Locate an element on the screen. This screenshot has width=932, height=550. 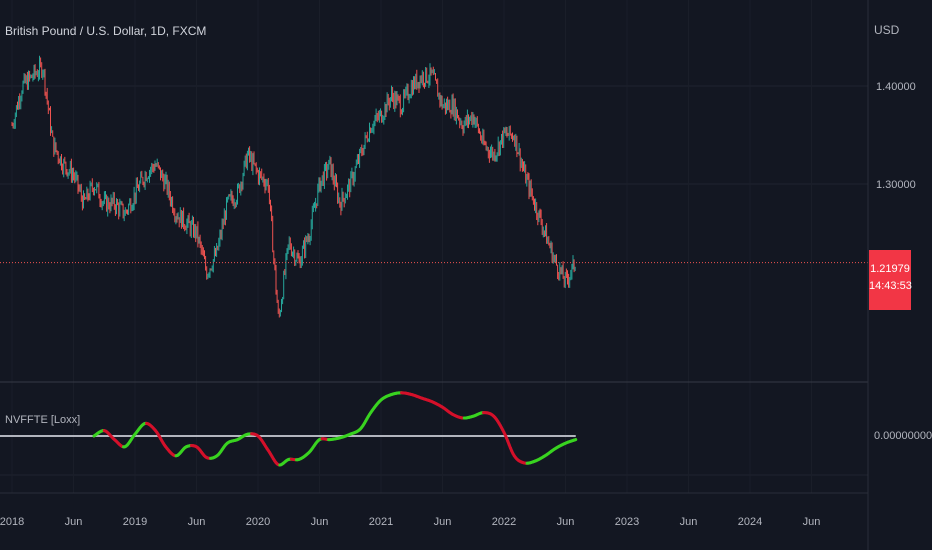
bar-countdown: 14:43:53 is located at coordinates (890, 286).